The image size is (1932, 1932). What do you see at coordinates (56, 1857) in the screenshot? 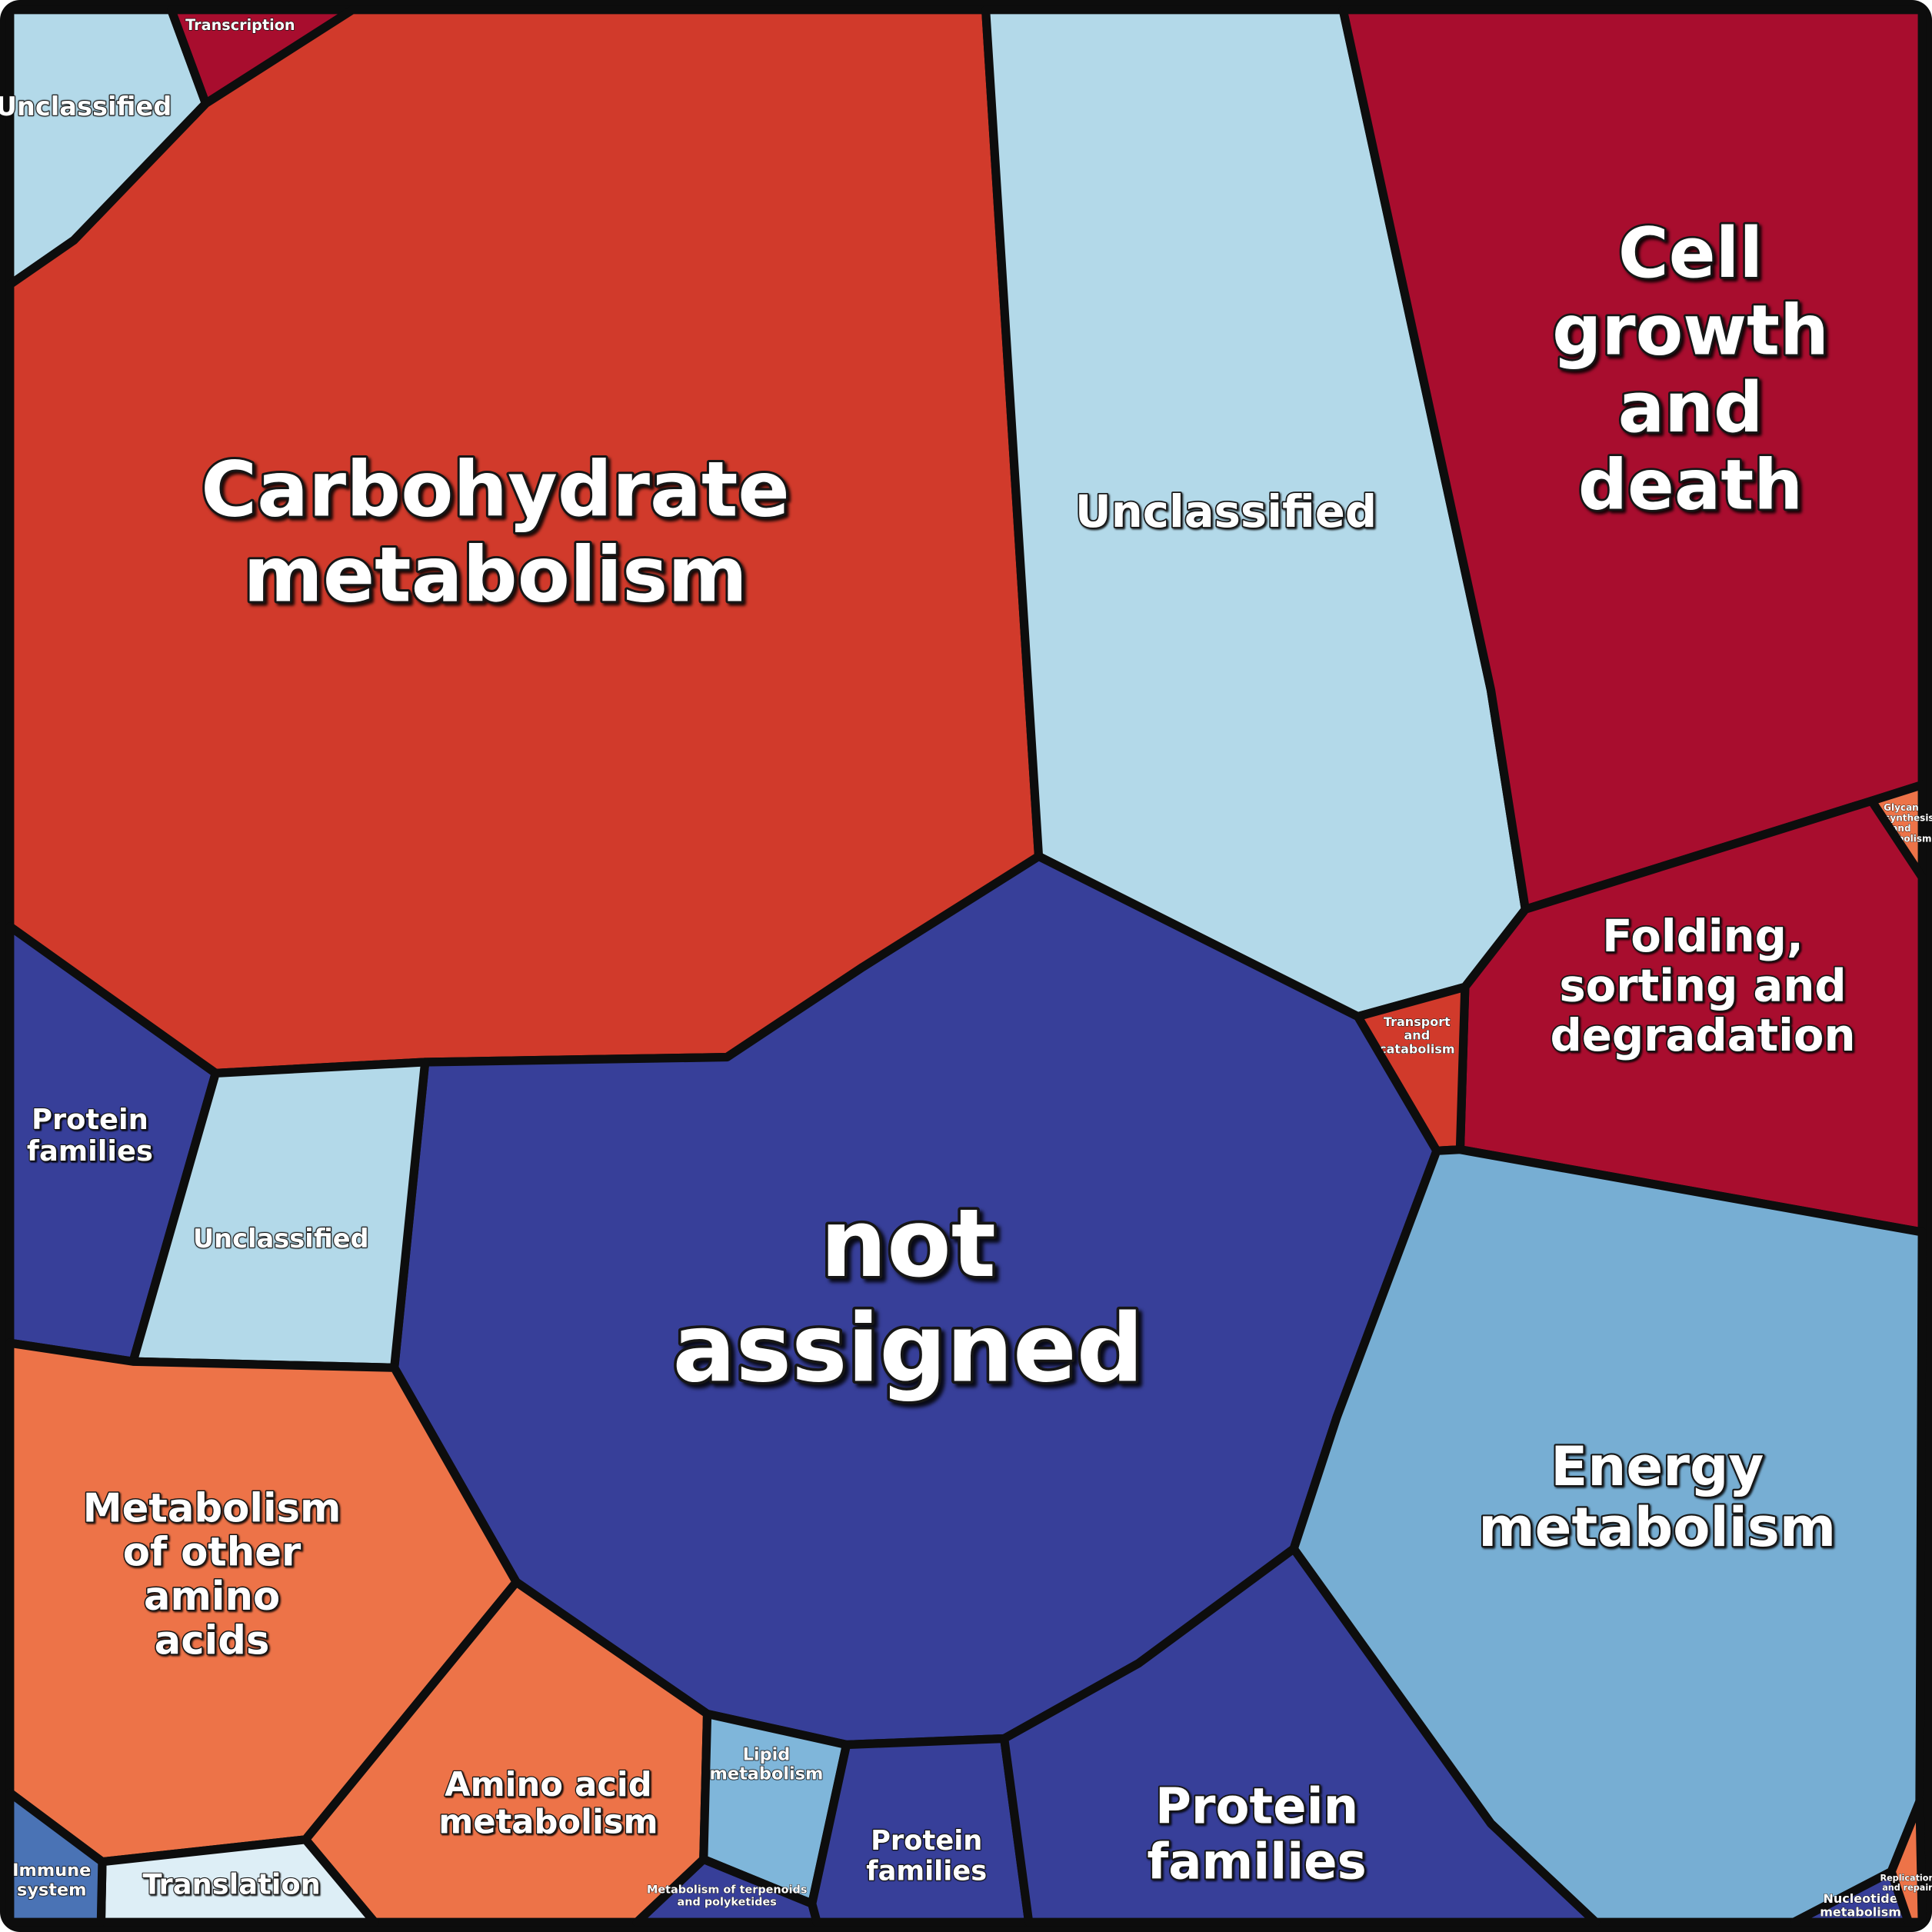
I see `cell-immune-system` at bounding box center [56, 1857].